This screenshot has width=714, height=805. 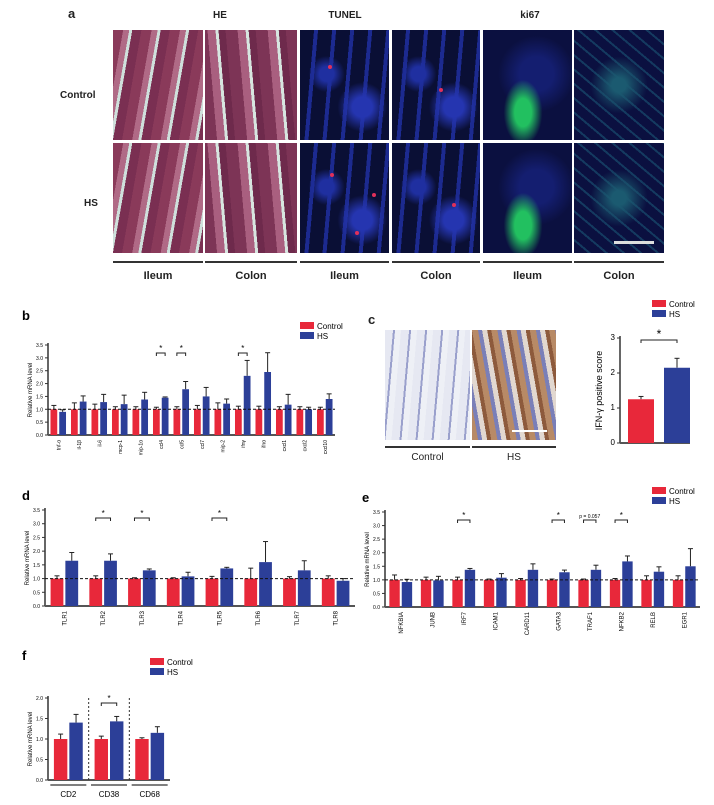 I want to click on x-tick-label: il-1β, so click(x=80, y=445).